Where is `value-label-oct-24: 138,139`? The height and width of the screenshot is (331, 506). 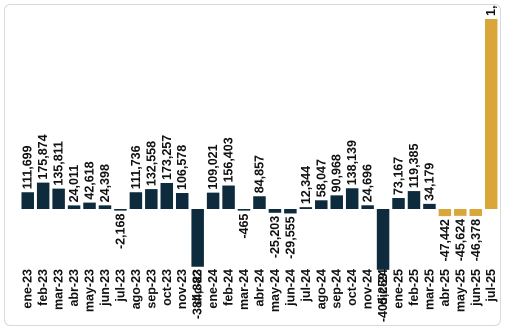 value-label-oct-24: 138,139 is located at coordinates (352, 162).